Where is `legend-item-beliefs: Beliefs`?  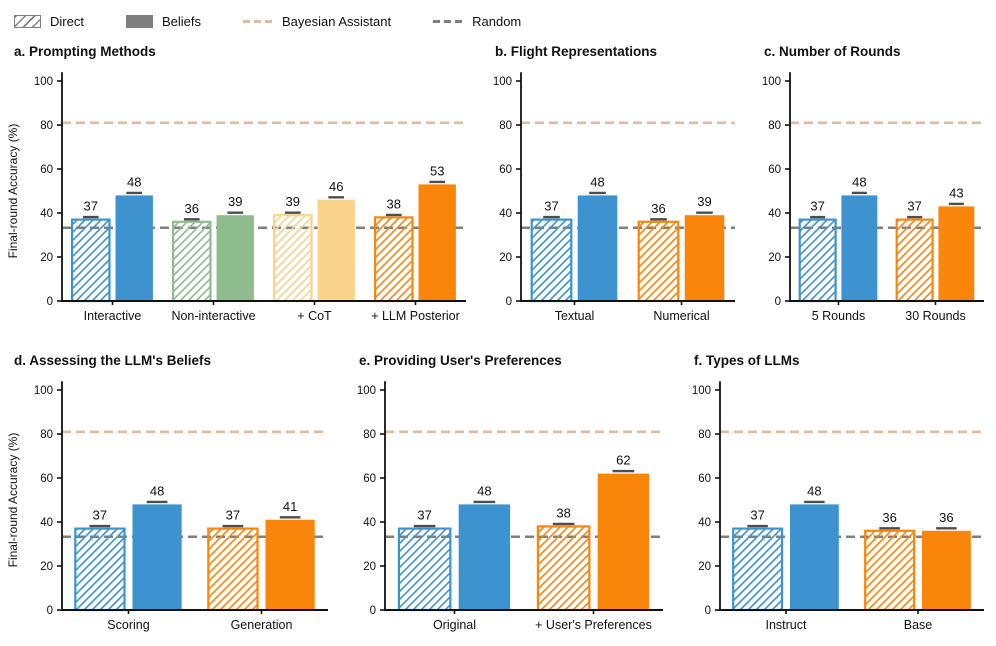 legend-item-beliefs: Beliefs is located at coordinates (163, 21).